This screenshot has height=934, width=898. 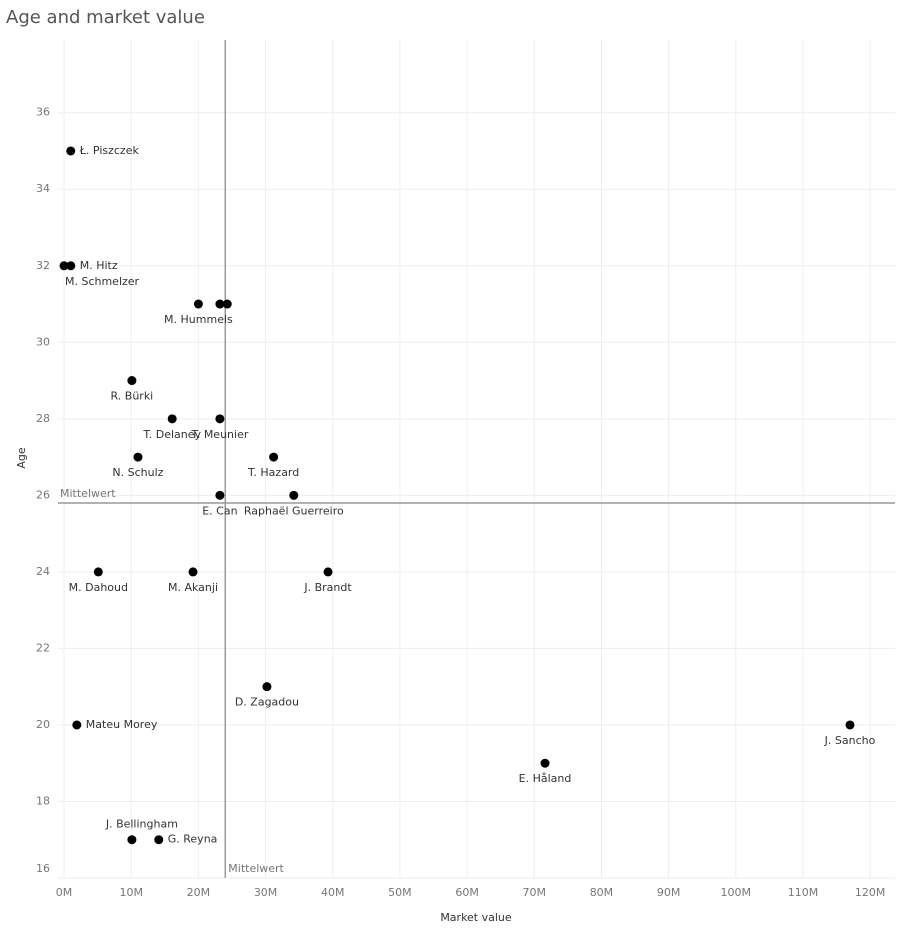 I want to click on point-label: M. Schmelzer, so click(x=102, y=281).